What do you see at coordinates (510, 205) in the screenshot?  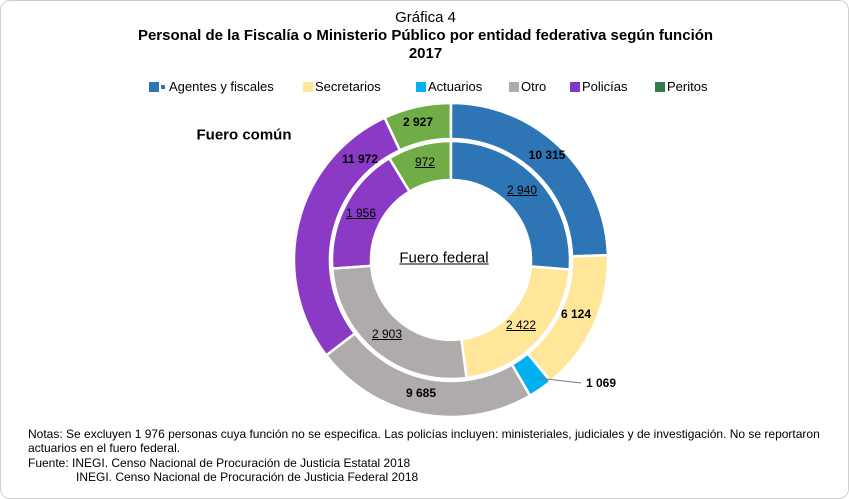 I see `inner-slice-agentes-y-fiscales` at bounding box center [510, 205].